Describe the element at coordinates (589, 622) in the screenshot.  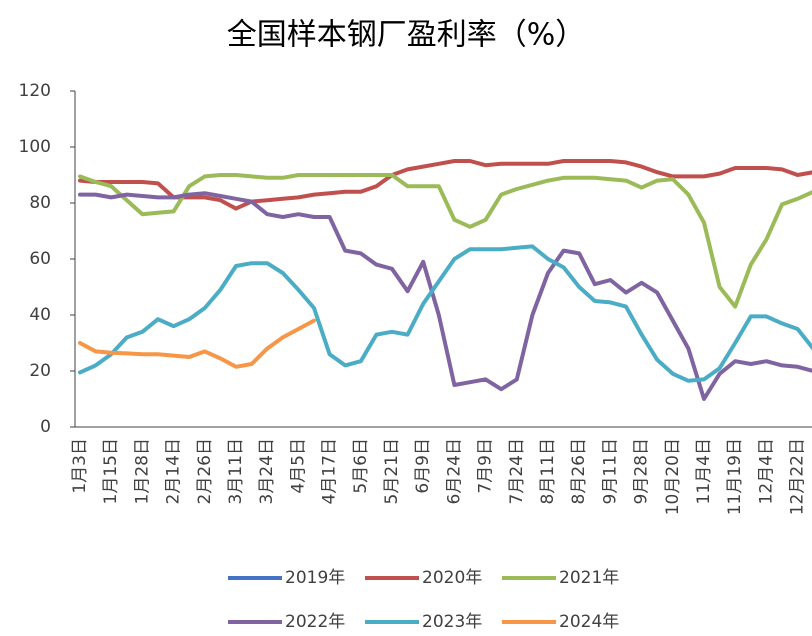
I see `legend-label: 2024年` at that location.